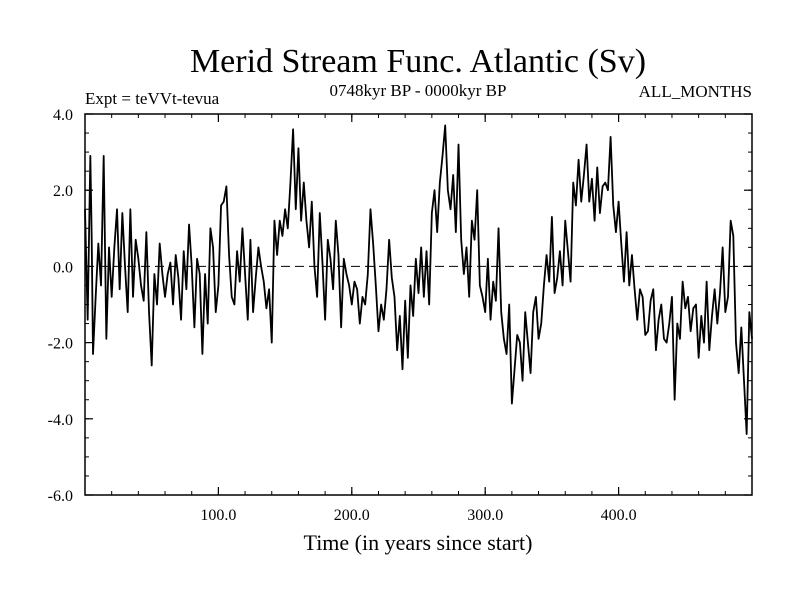  What do you see at coordinates (485, 515) in the screenshot?
I see `x-tick-label: 300.0` at bounding box center [485, 515].